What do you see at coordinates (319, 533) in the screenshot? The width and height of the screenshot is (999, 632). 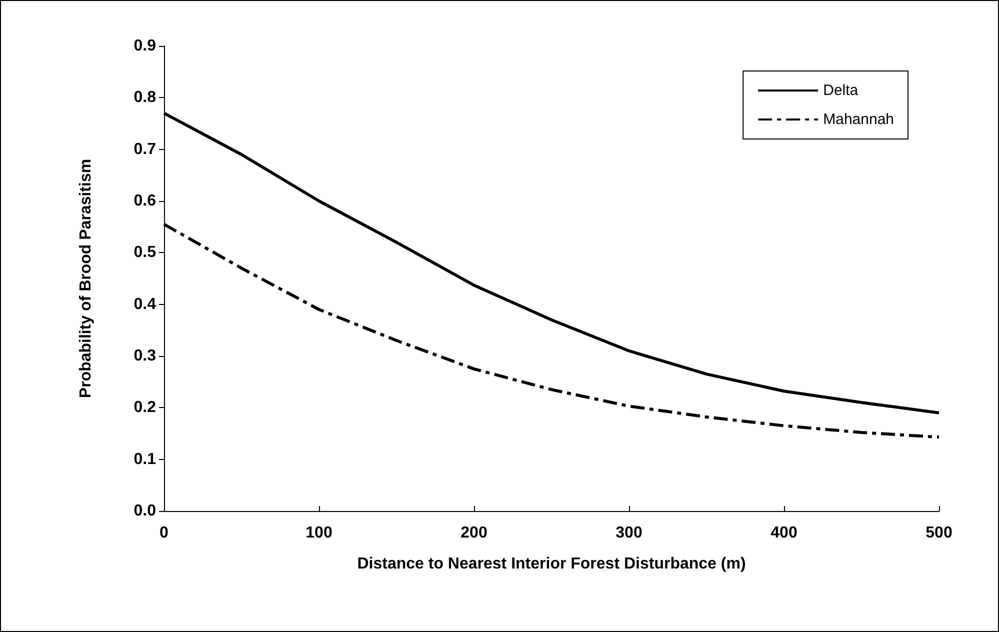 I see `x-tick-label: 100` at bounding box center [319, 533].